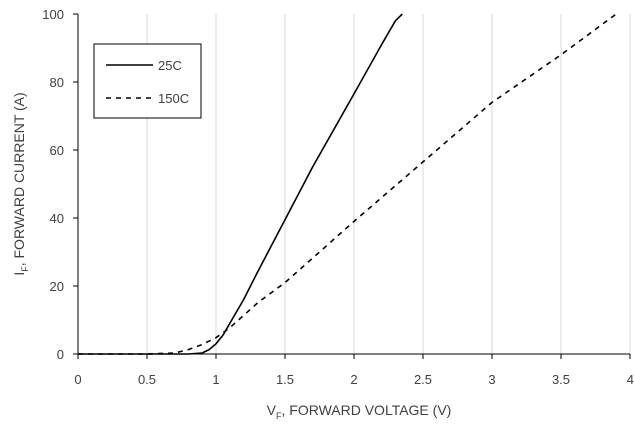 This screenshot has height=425, width=634. I want to click on x-tick-label: 4, so click(630, 379).